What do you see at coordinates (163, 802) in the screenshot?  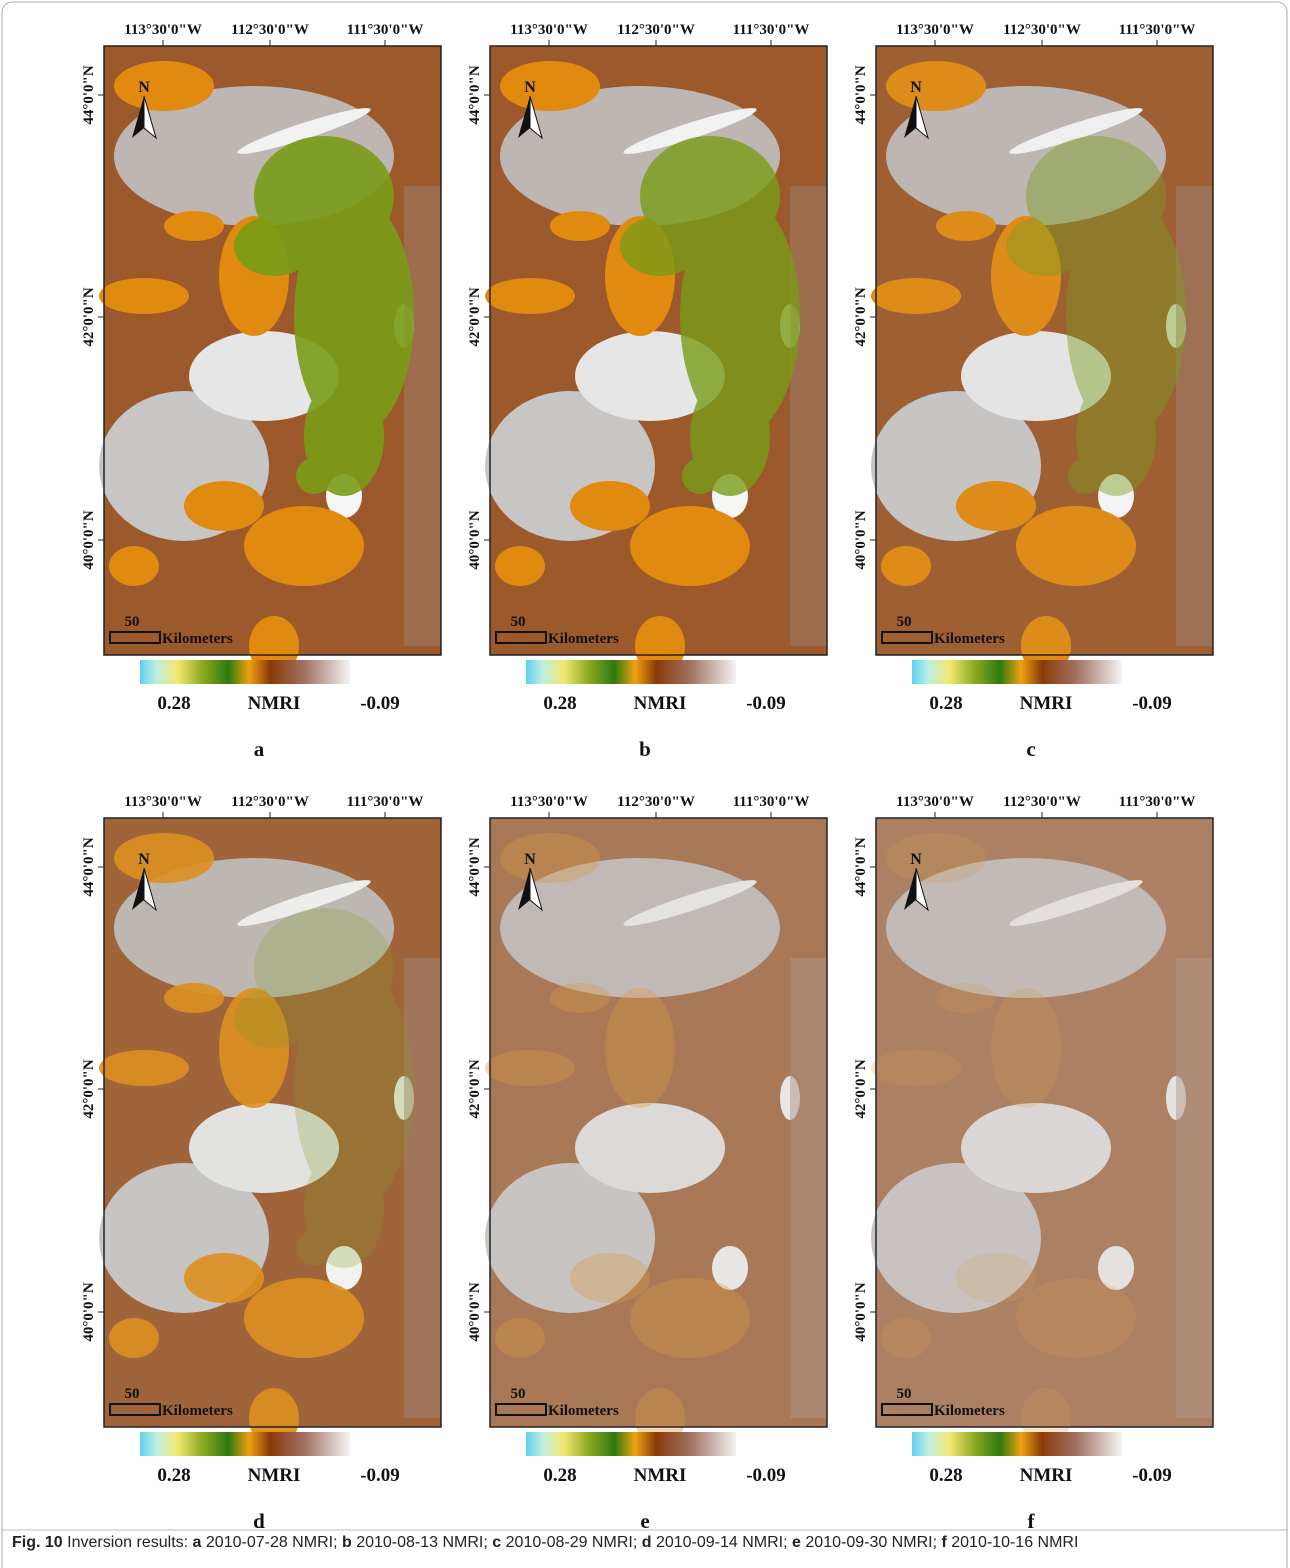 I see `lon-label: 113°30'0"W` at bounding box center [163, 802].